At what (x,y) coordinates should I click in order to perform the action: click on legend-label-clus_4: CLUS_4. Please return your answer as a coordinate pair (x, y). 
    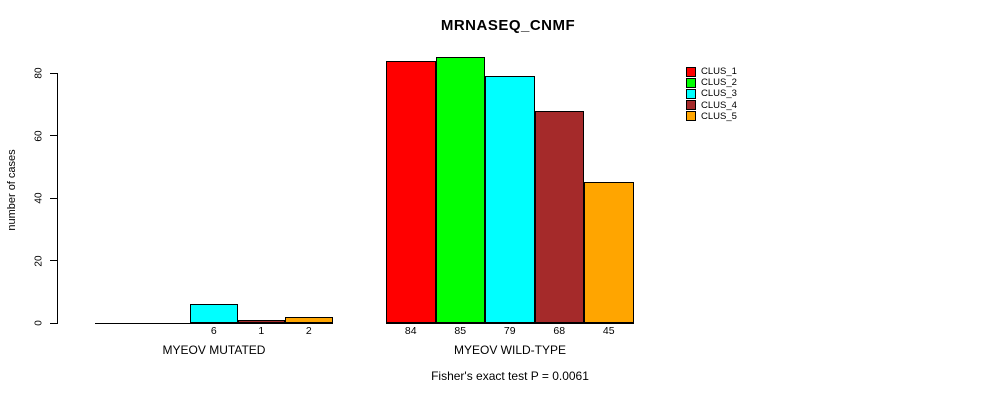
    Looking at the image, I should click on (719, 105).